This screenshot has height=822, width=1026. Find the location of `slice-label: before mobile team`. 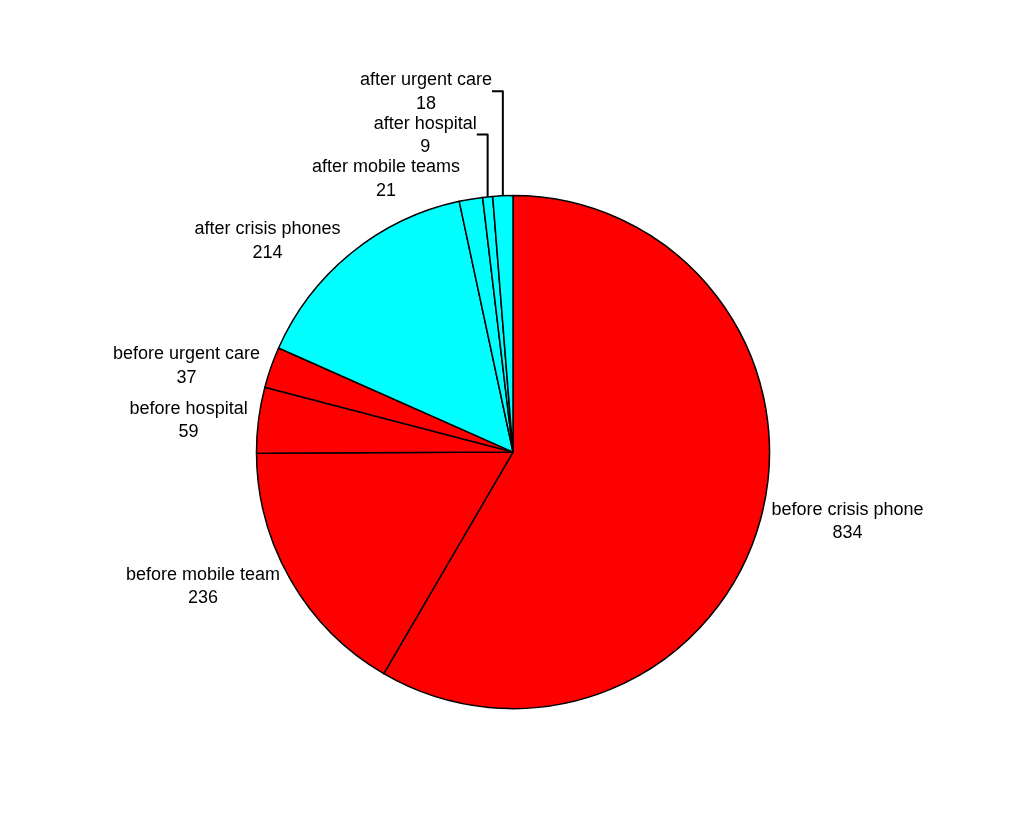

slice-label: before mobile team is located at coordinates (203, 574).